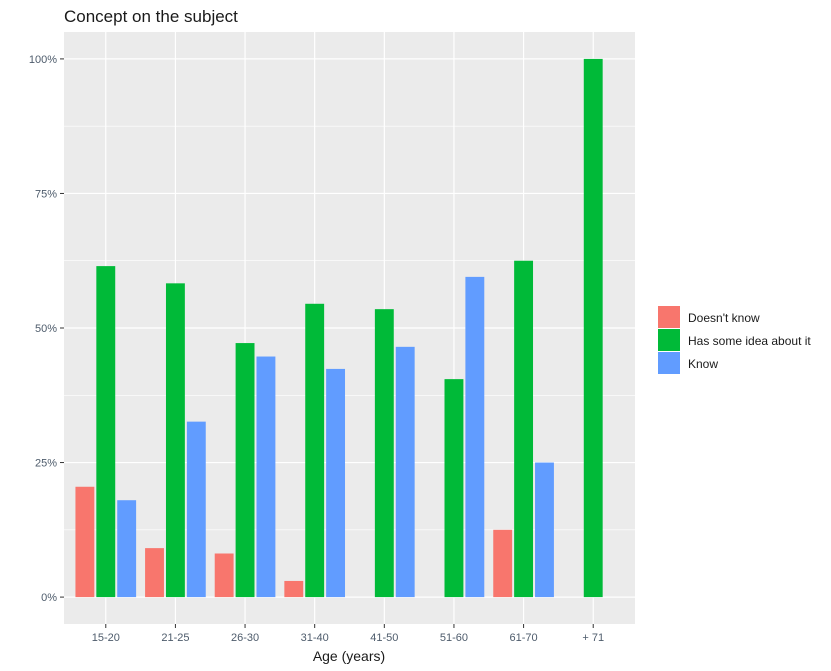 The width and height of the screenshot is (831, 671). Describe the element at coordinates (151, 16) in the screenshot. I see `chart-title: Concept on the subject` at that location.